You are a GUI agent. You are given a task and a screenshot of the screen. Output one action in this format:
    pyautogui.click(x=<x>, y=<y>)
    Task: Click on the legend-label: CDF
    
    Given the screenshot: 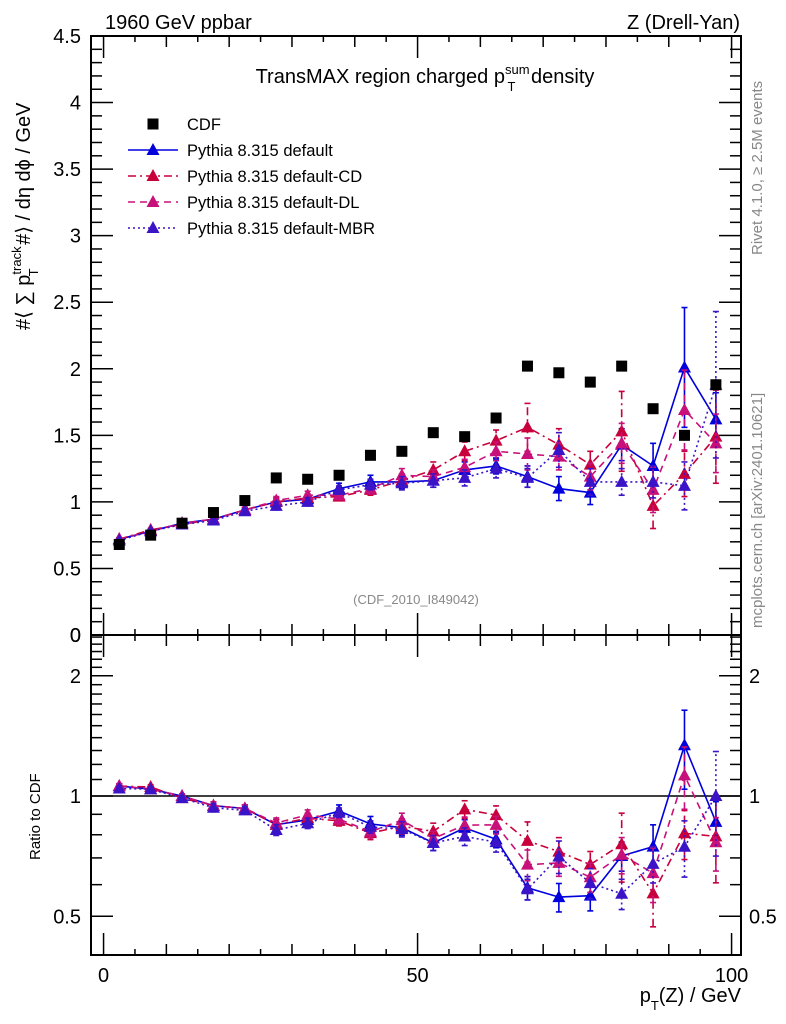 What is the action you would take?
    pyautogui.click(x=204, y=125)
    